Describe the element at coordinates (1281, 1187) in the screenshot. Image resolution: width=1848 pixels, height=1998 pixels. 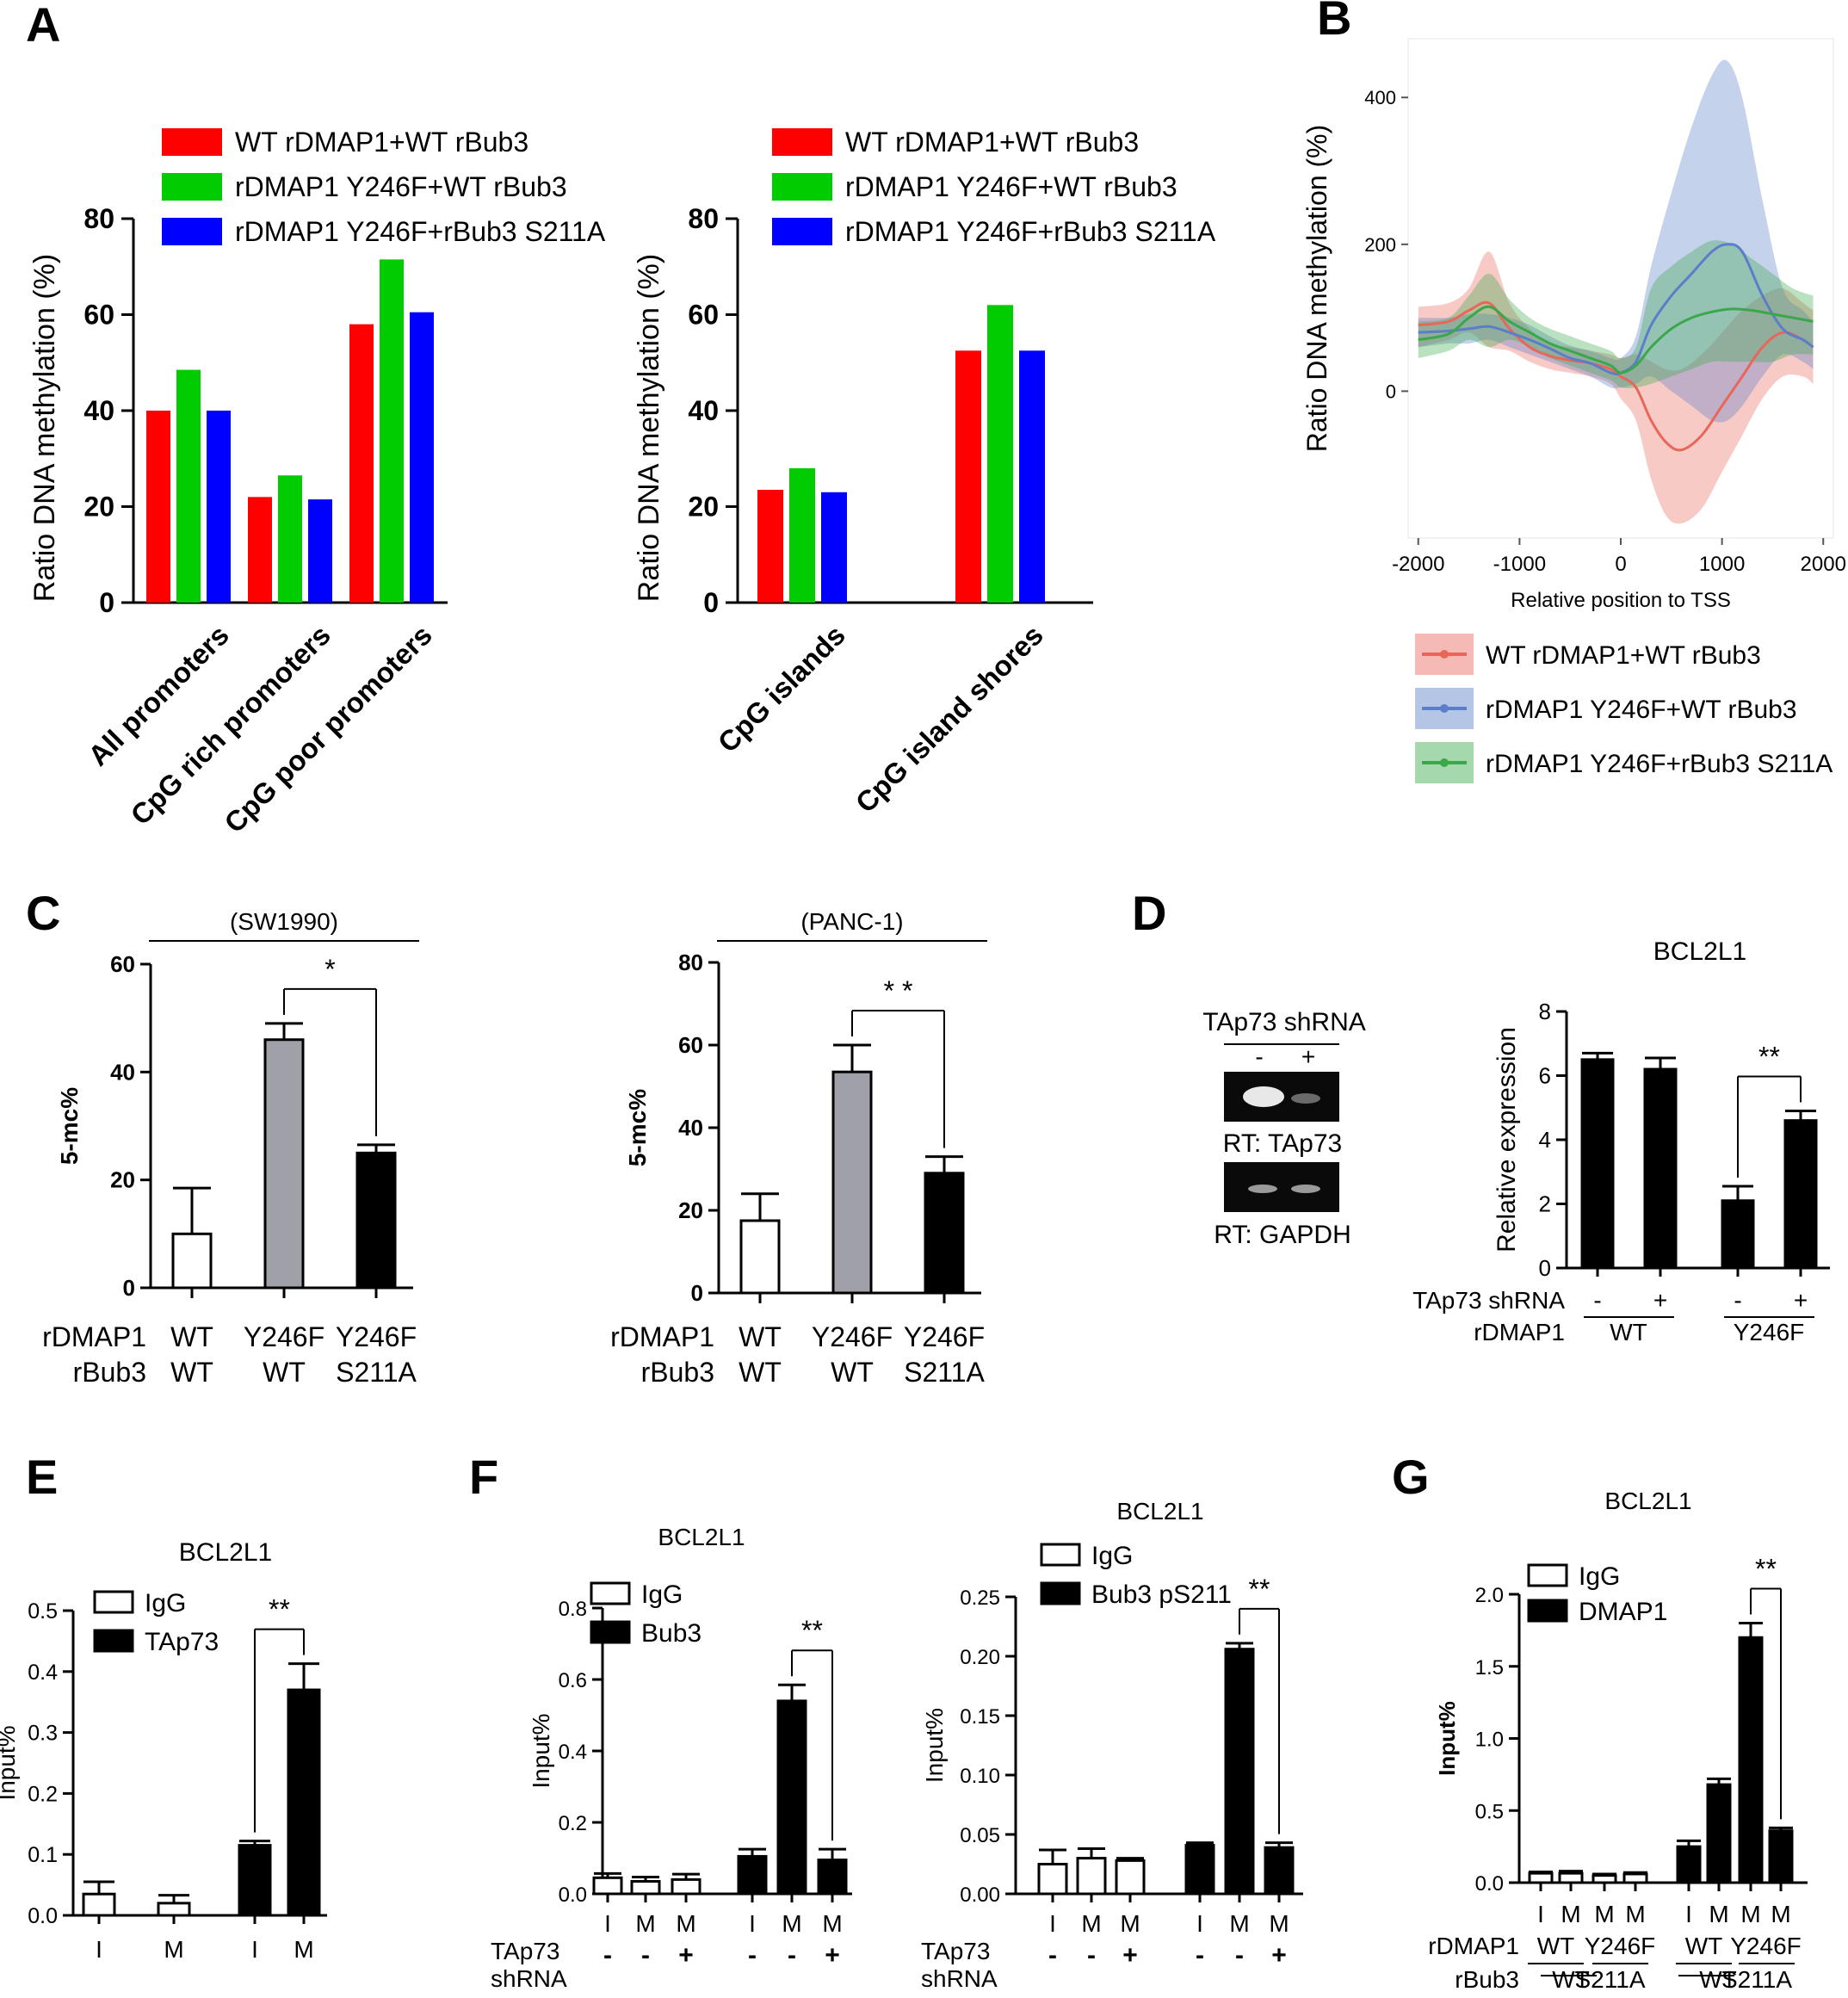
I see `blot-image-gapdh` at that location.